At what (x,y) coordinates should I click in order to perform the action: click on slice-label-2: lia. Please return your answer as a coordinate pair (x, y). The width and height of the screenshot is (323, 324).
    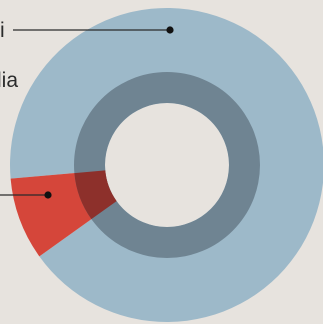
    Looking at the image, I should click on (9, 80).